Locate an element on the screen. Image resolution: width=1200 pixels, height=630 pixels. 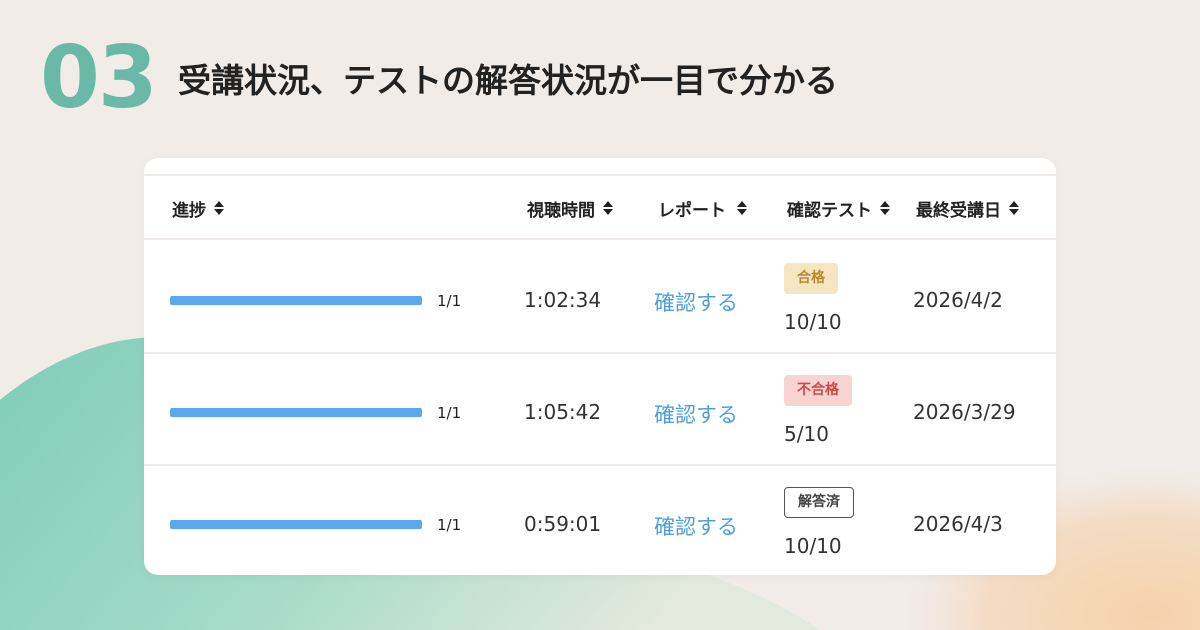
header-watch-time: 視聴時間 is located at coordinates (570, 208).